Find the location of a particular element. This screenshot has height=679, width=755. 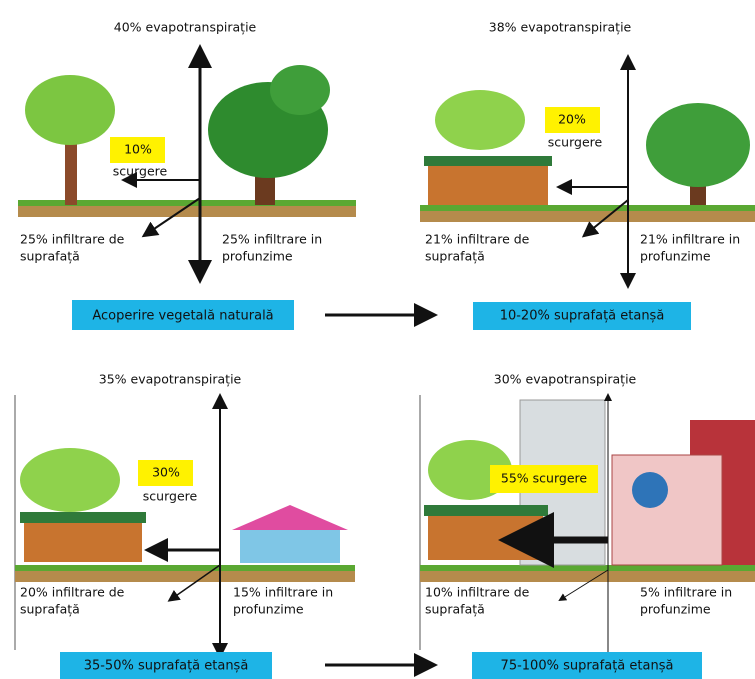

runoff-label: 55% scurgere is located at coordinates (544, 478).